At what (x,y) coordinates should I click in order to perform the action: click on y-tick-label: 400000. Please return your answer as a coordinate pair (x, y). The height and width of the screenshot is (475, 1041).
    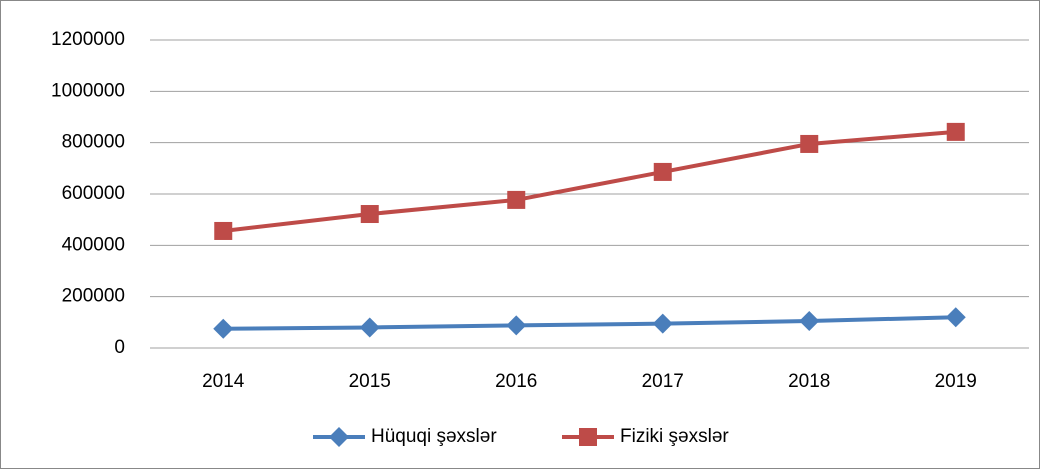
    Looking at the image, I should click on (93, 244).